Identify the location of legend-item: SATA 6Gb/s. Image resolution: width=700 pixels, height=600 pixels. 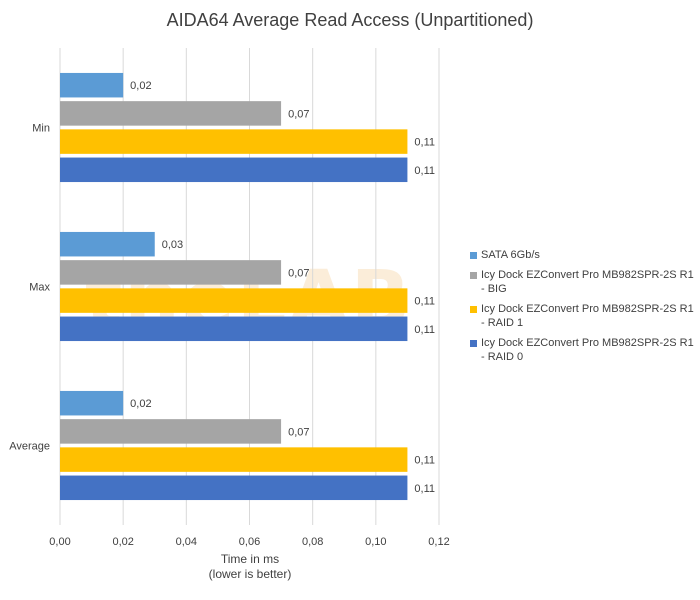
(582, 255).